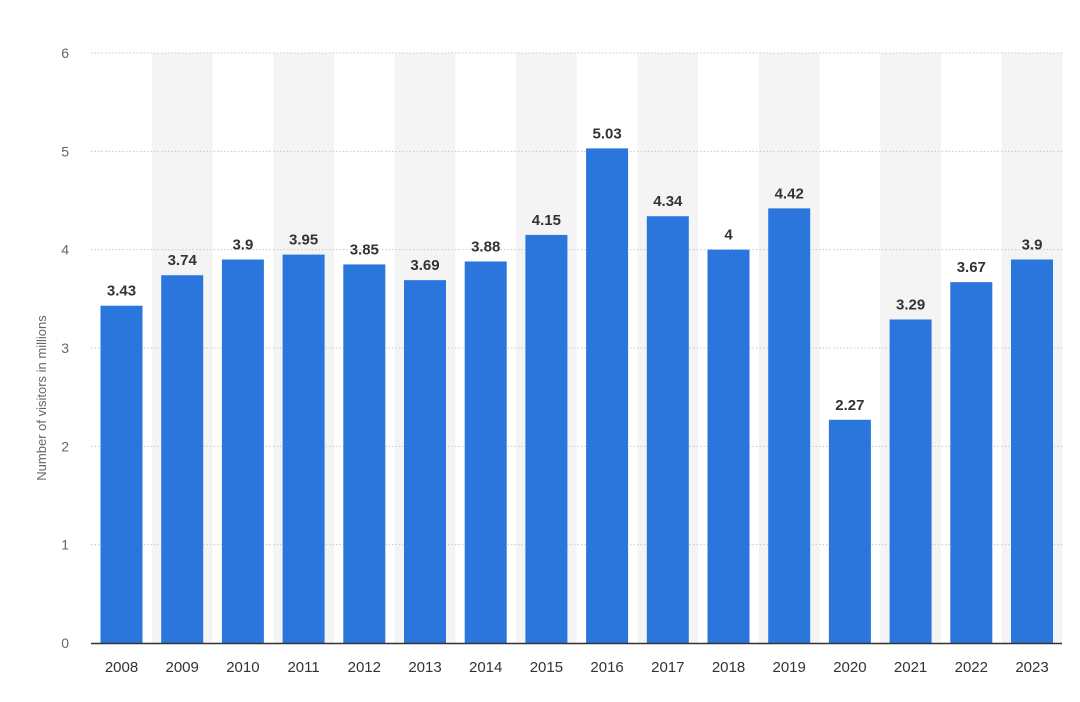  What do you see at coordinates (303, 240) in the screenshot?
I see `data-label: 3.95` at bounding box center [303, 240].